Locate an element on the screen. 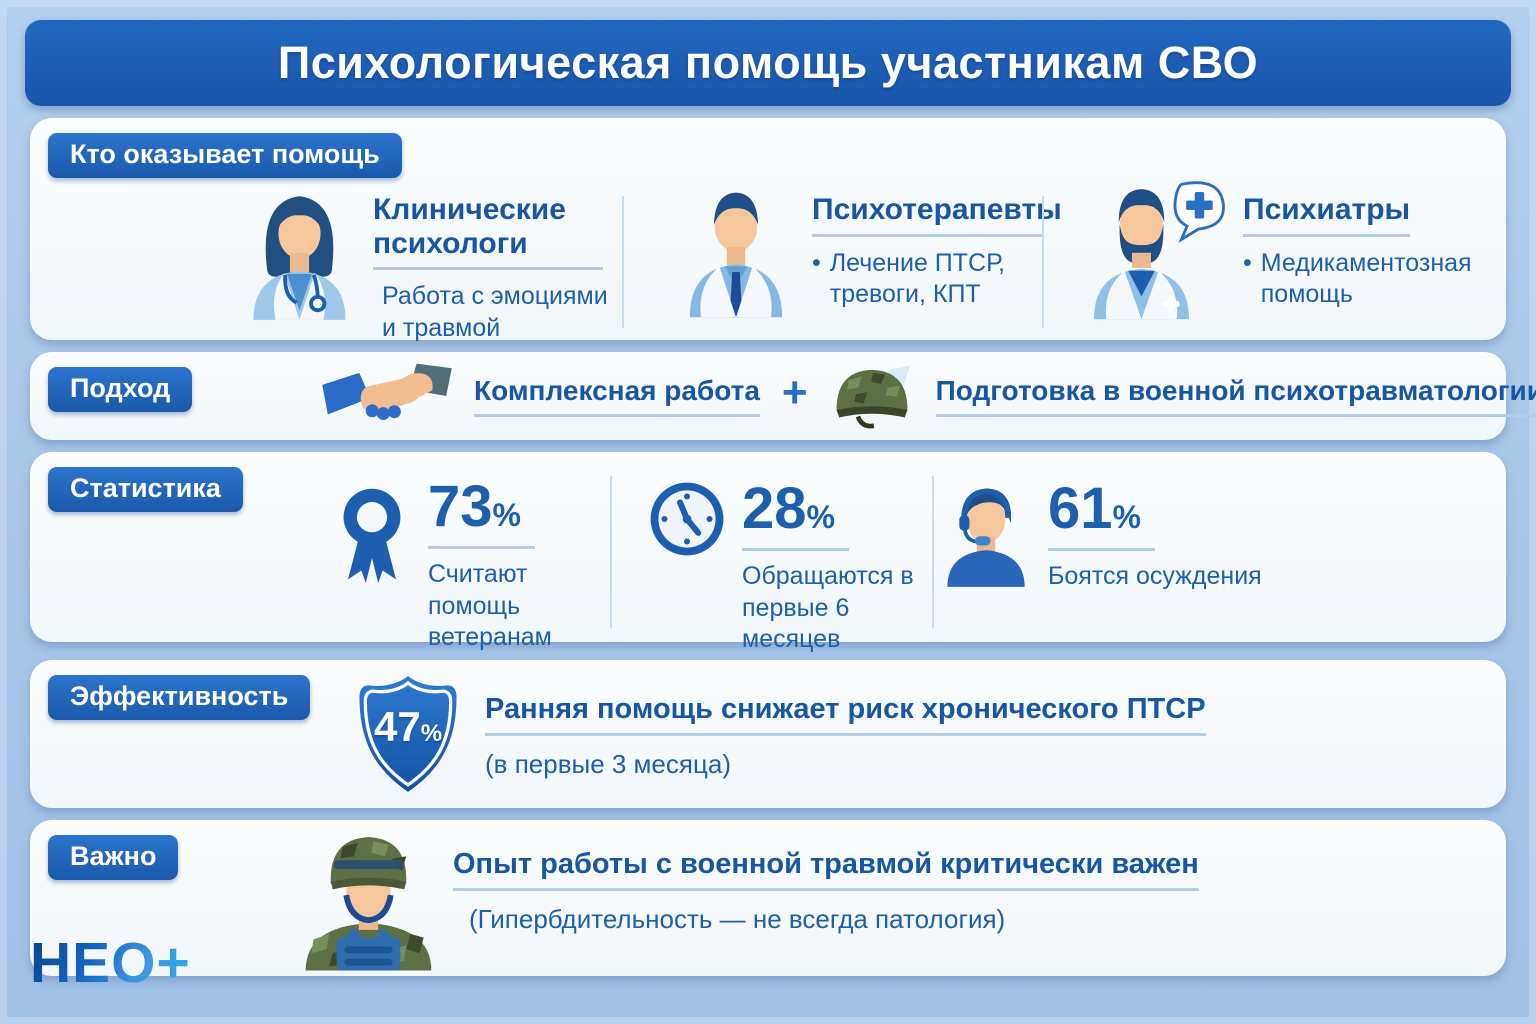  badge-approach: Подход is located at coordinates (120, 389).